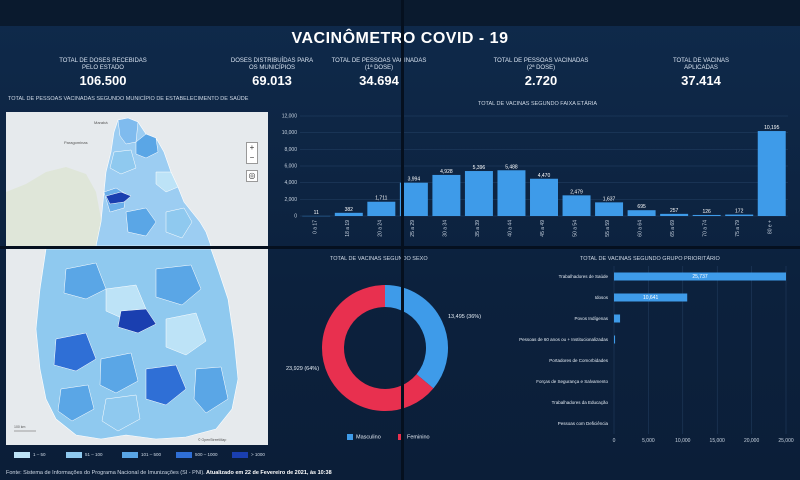  Describe the element at coordinates (446, 172) in the screenshot. I see `bar-value-label: 4,928` at that location.